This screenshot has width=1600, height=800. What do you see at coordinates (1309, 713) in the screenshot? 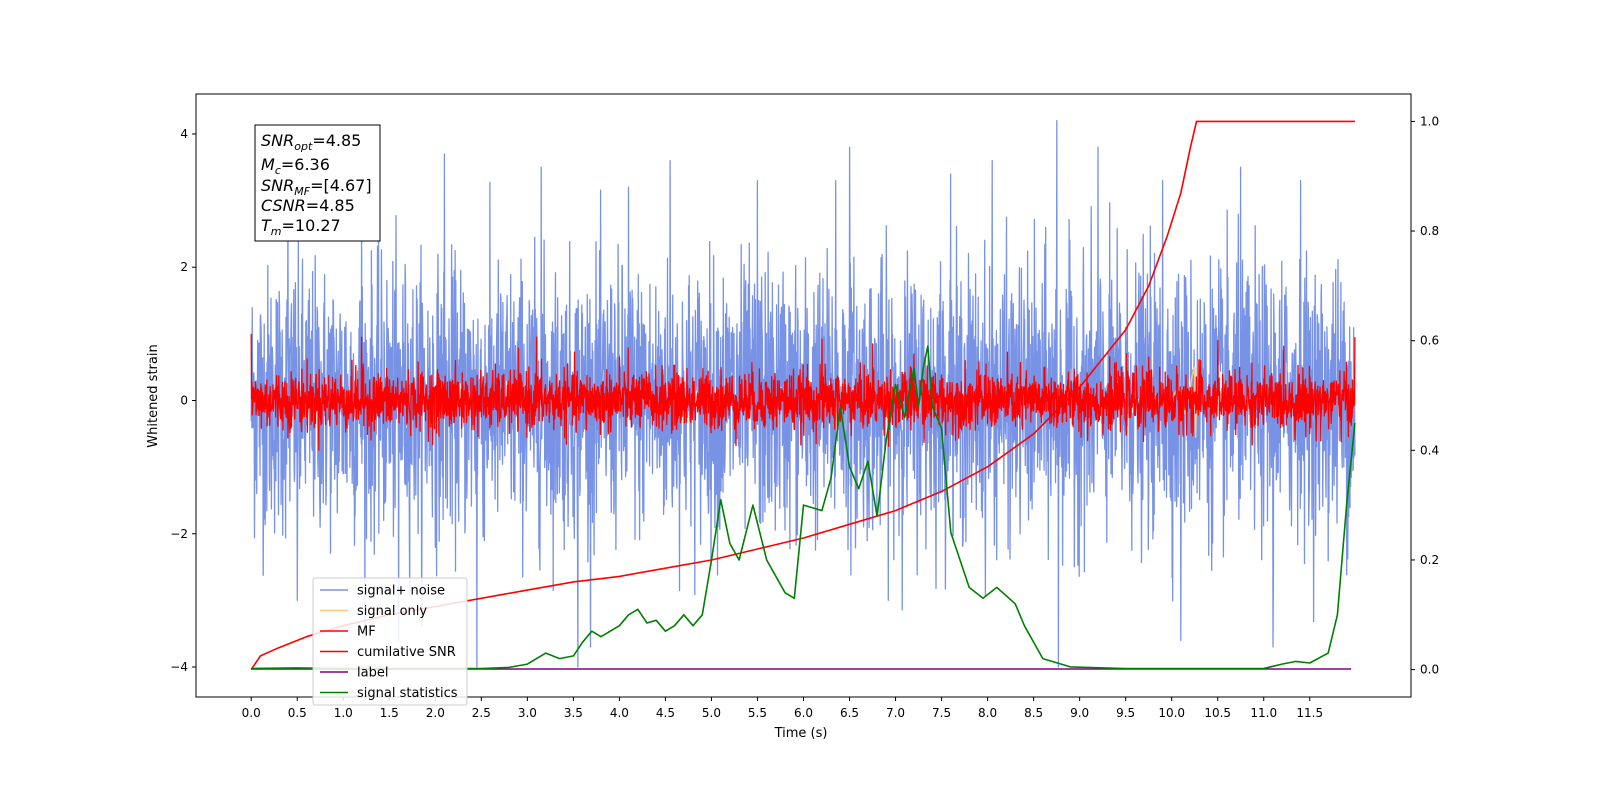
I see `x-tick-label: 11.5` at bounding box center [1309, 713].